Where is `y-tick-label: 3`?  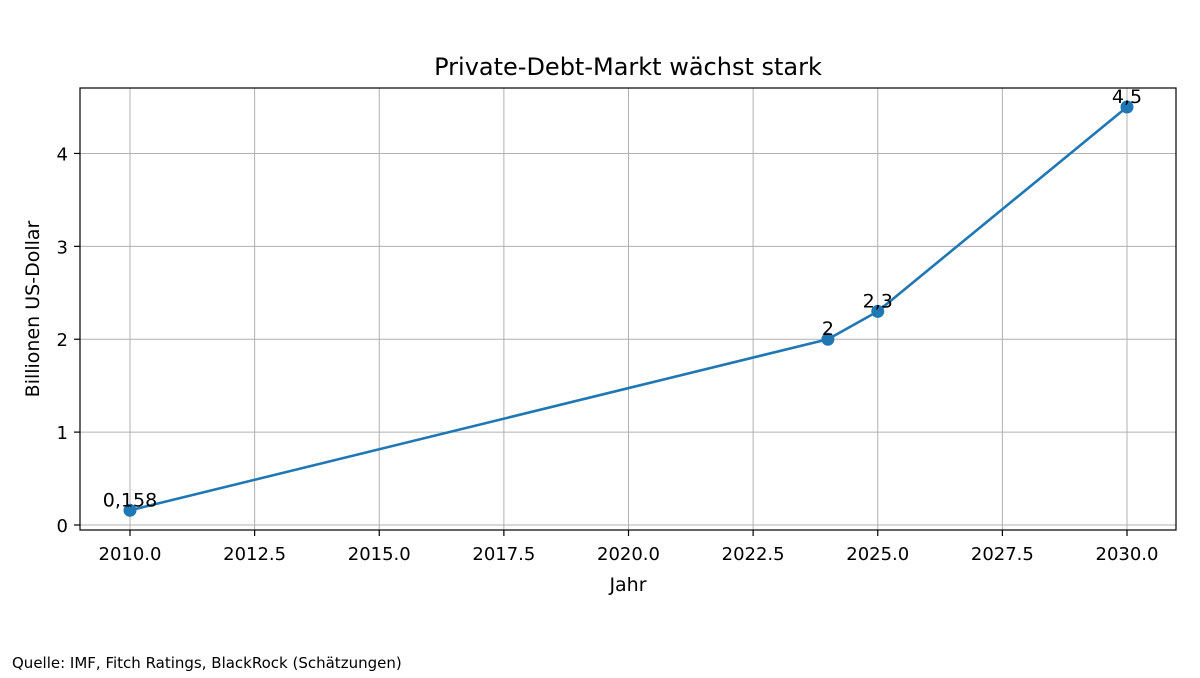
y-tick-label: 3 is located at coordinates (62, 247).